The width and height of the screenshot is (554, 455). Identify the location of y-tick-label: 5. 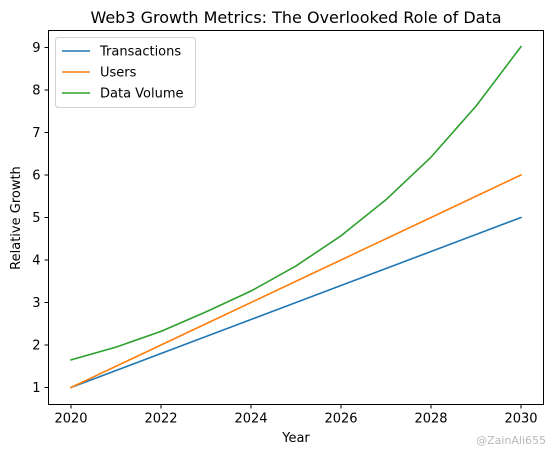
(36, 218).